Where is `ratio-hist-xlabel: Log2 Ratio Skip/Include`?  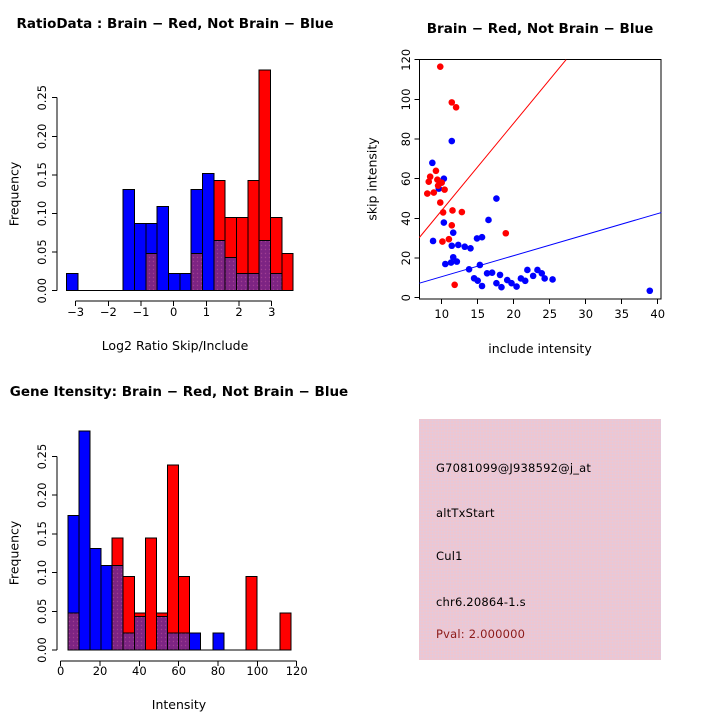
ratio-hist-xlabel: Log2 Ratio Skip/Include is located at coordinates (175, 345).